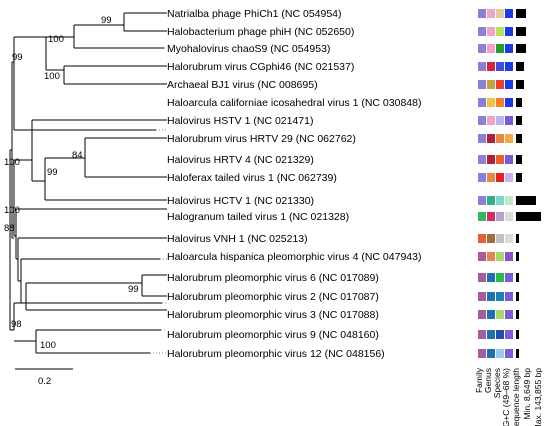 This screenshot has height=426, width=550. I want to click on tip-label: Halovirus HSTV 1 (NC 021471), so click(240, 121).